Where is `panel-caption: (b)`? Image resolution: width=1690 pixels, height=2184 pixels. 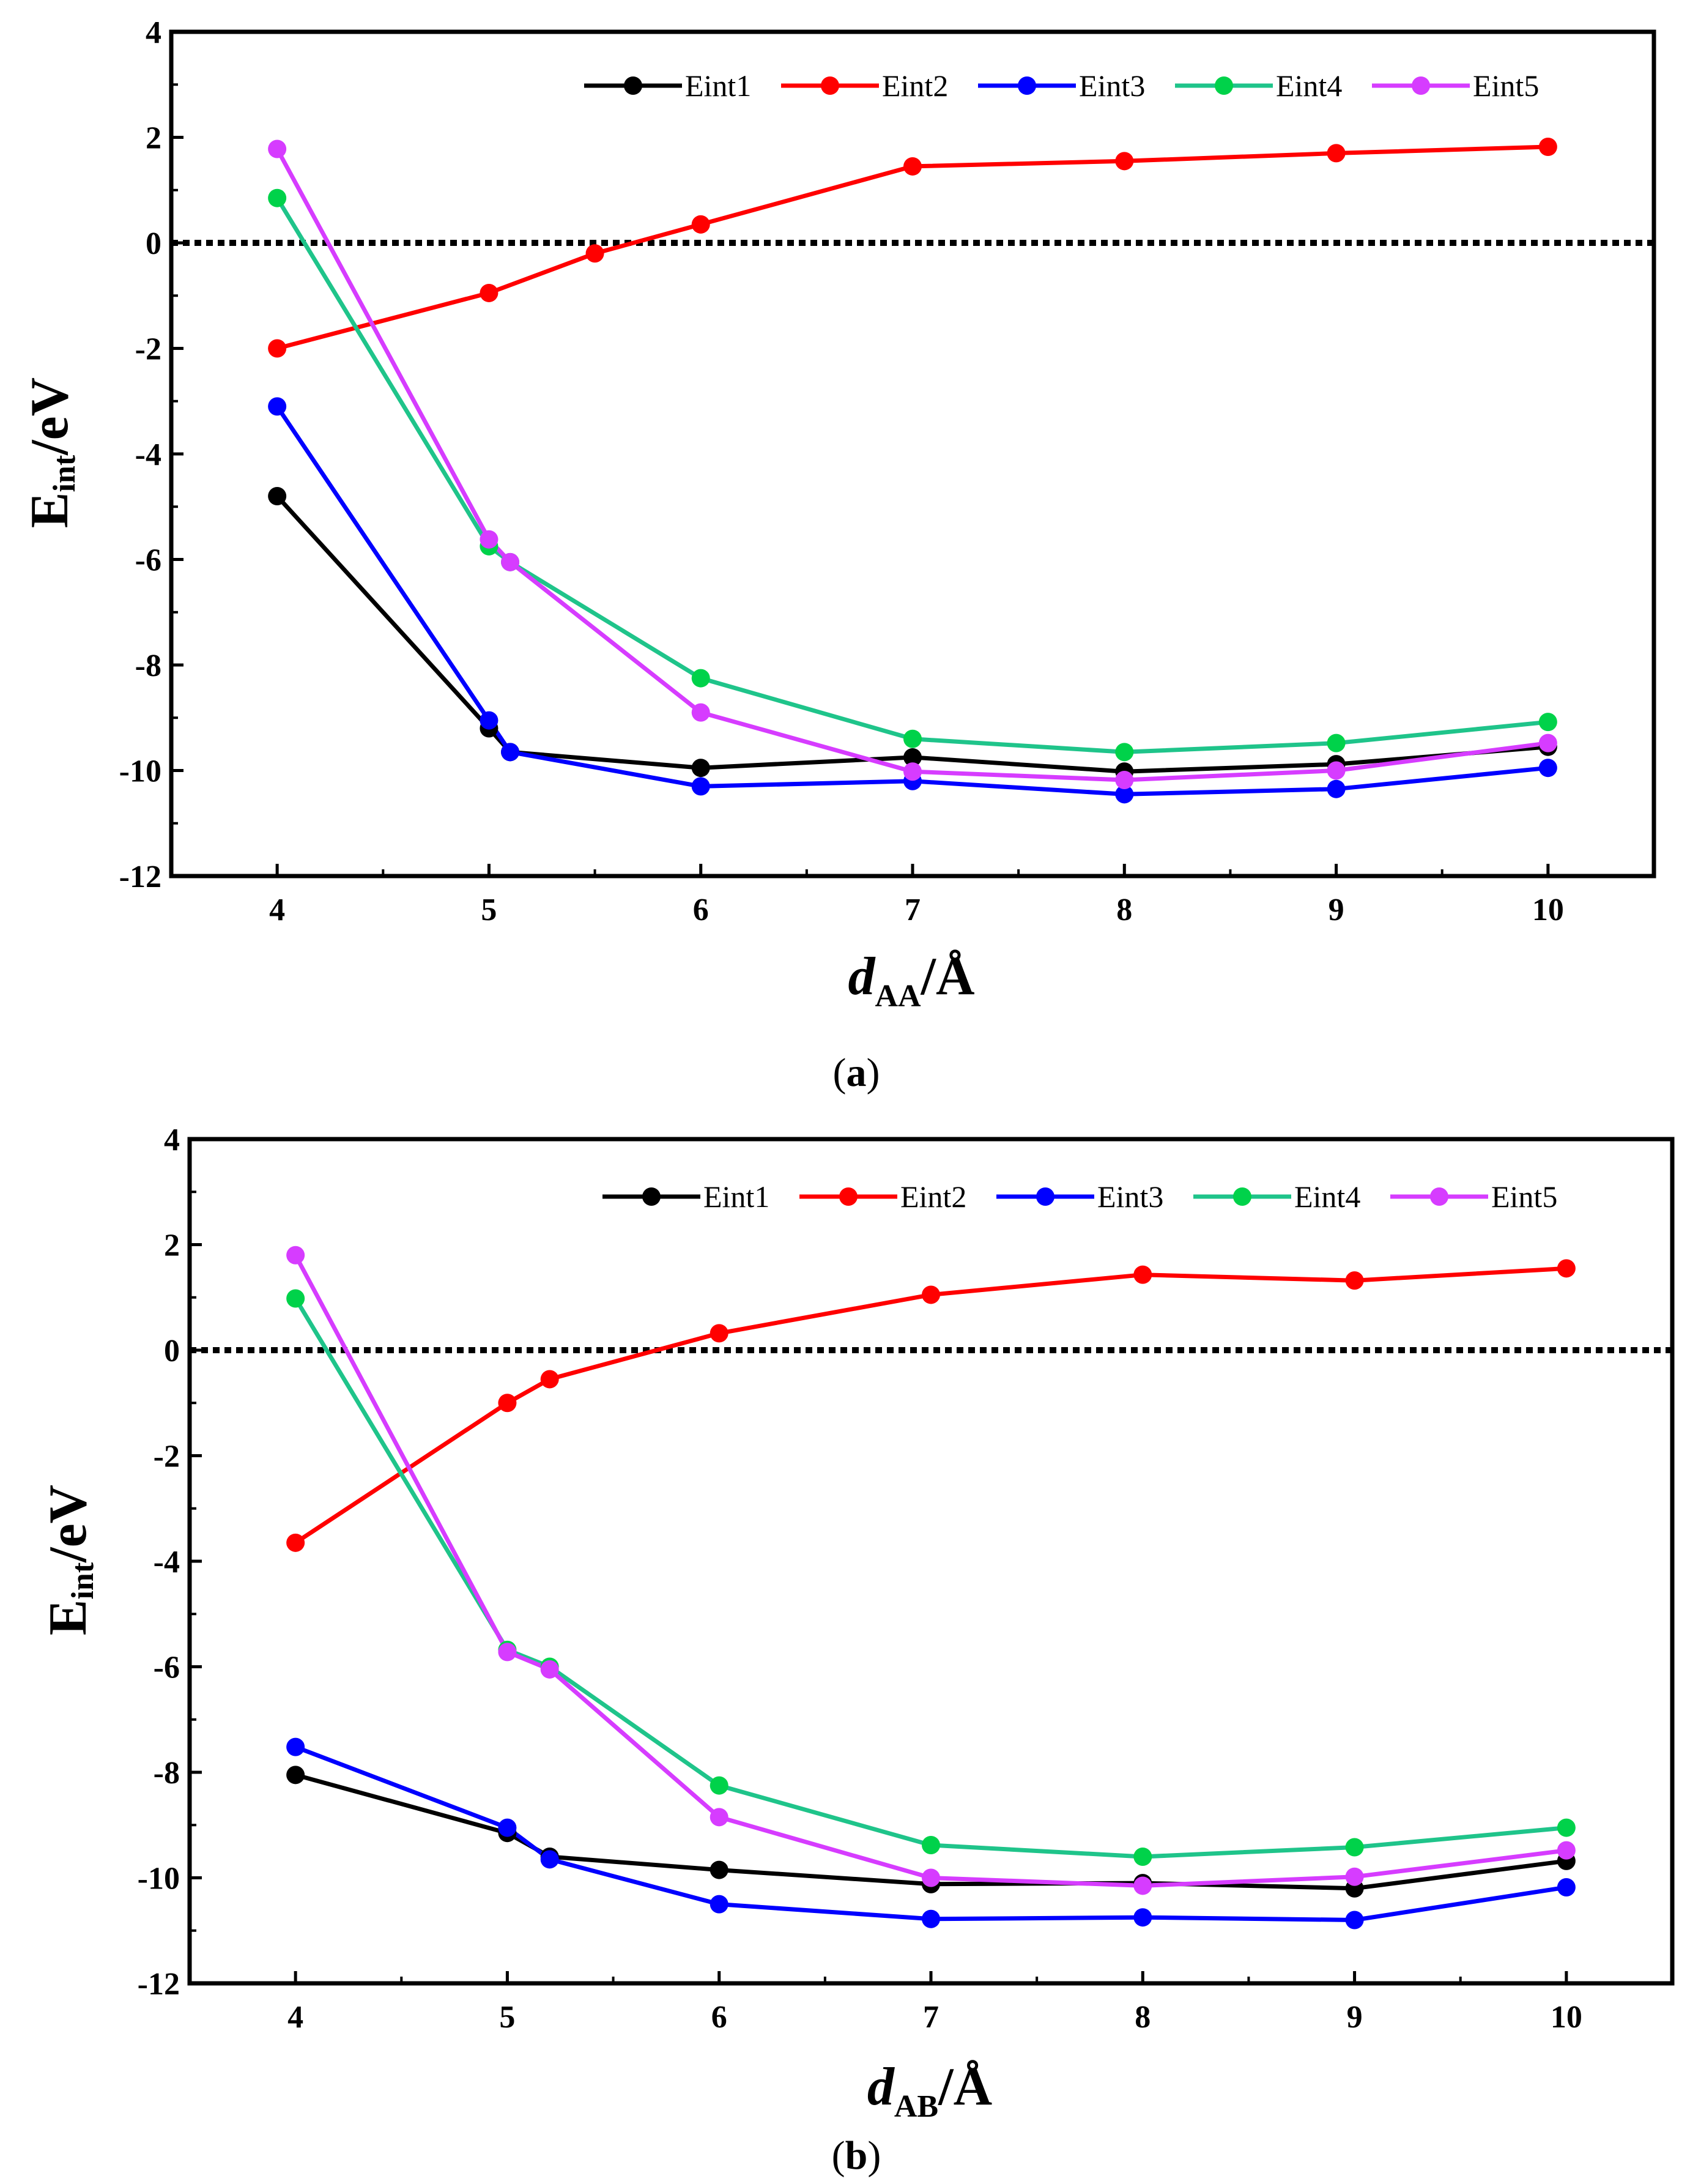
panel-caption: (b) is located at coordinates (857, 2155).